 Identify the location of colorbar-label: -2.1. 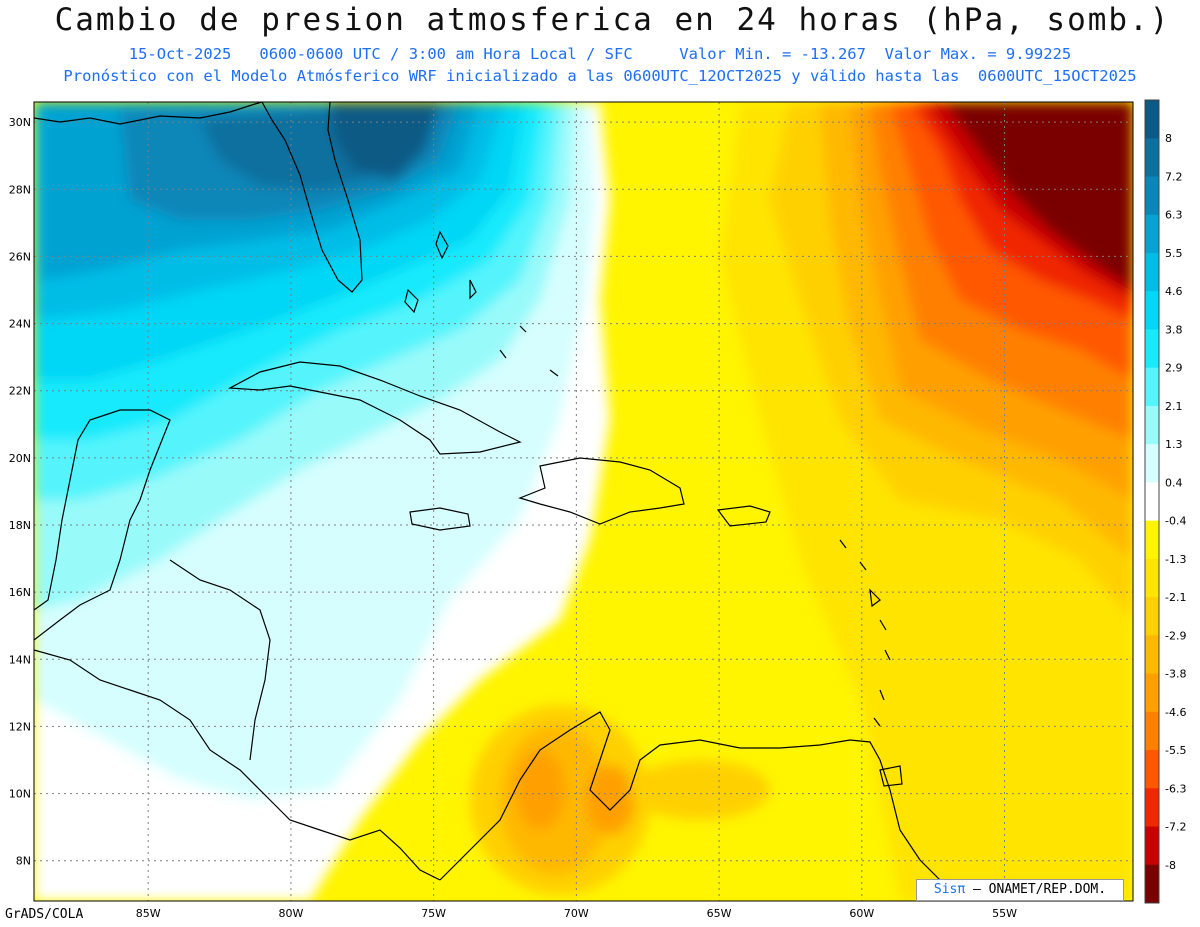
(1175, 597).